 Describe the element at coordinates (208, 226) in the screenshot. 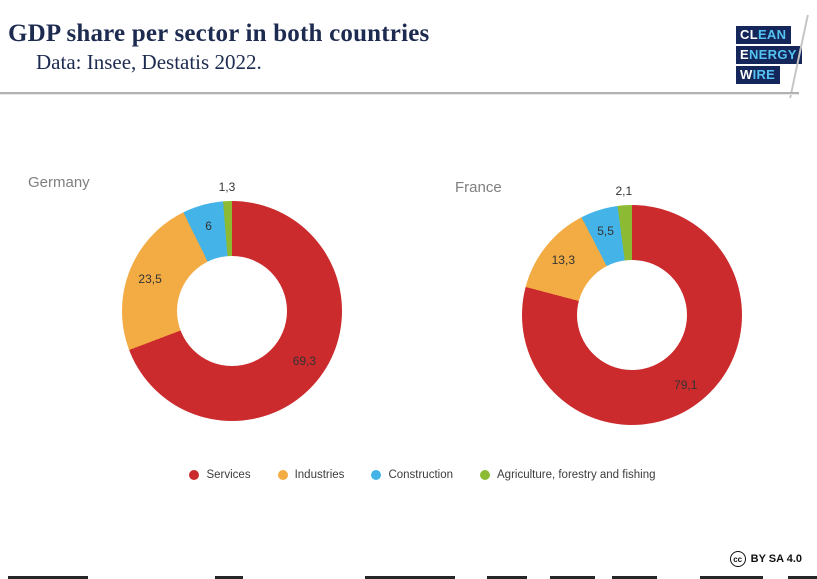

I see `slice-value-label: 6` at that location.